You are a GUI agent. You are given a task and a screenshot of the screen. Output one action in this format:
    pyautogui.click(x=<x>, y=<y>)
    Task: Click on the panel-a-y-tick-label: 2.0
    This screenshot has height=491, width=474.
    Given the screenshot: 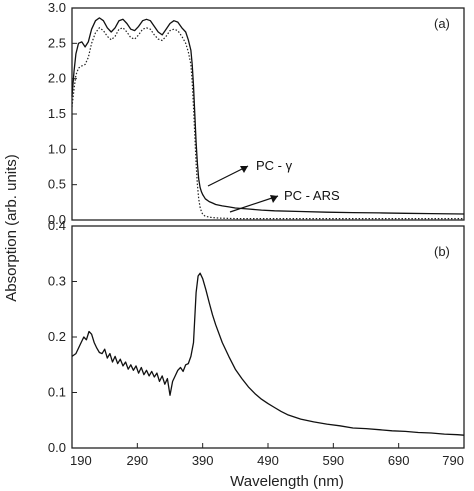 What is the action you would take?
    pyautogui.click(x=57, y=78)
    